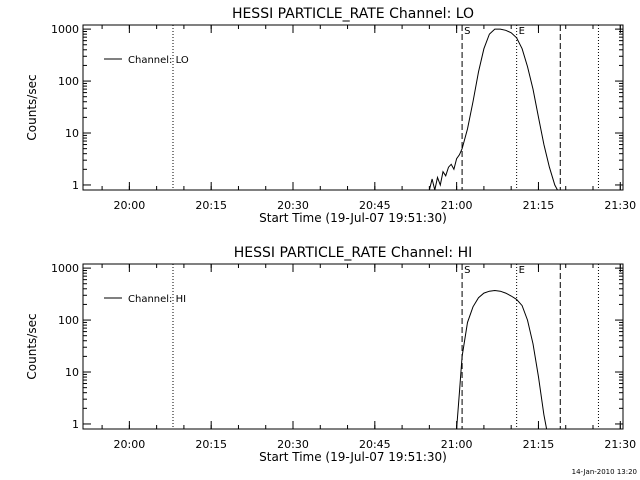  I want to click on chart-title: HESSI PARTICLE_RATE Channel: LO, so click(353, 14).